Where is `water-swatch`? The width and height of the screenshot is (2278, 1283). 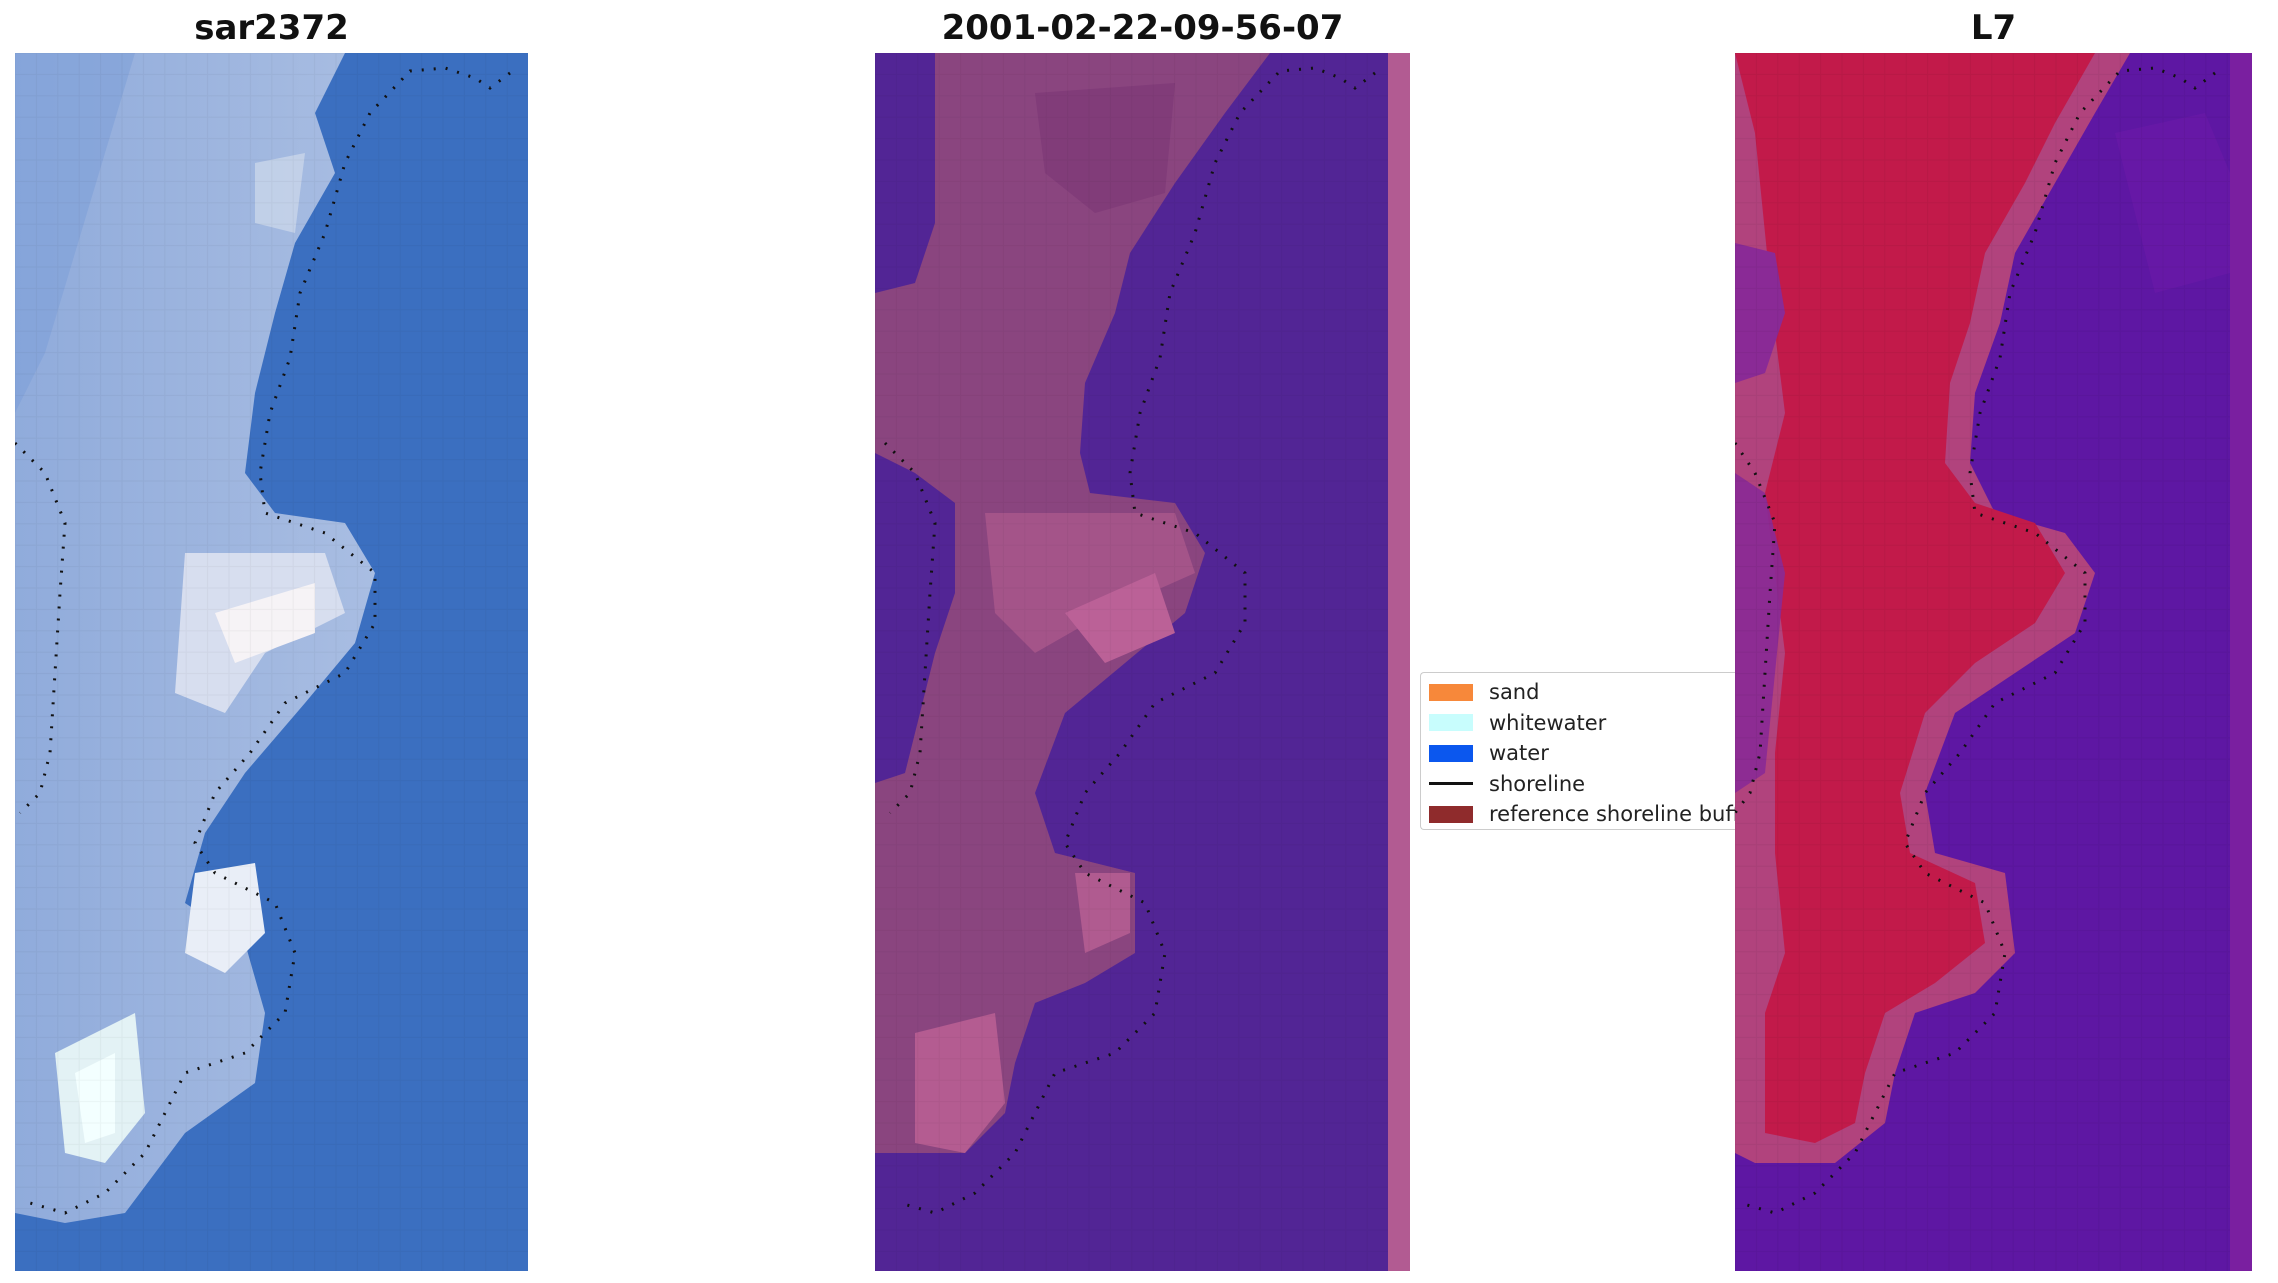
water-swatch is located at coordinates (1451, 753).